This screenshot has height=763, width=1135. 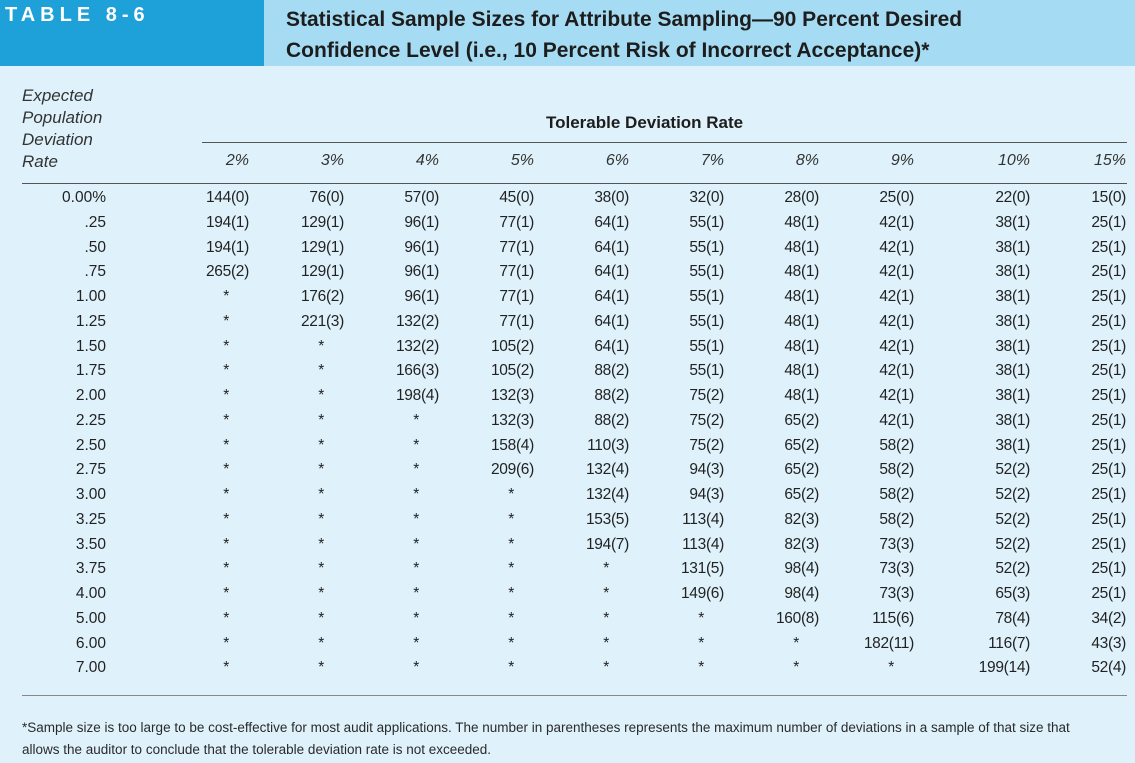 What do you see at coordinates (57, 95) in the screenshot?
I see `row-header-line: Expected` at bounding box center [57, 95].